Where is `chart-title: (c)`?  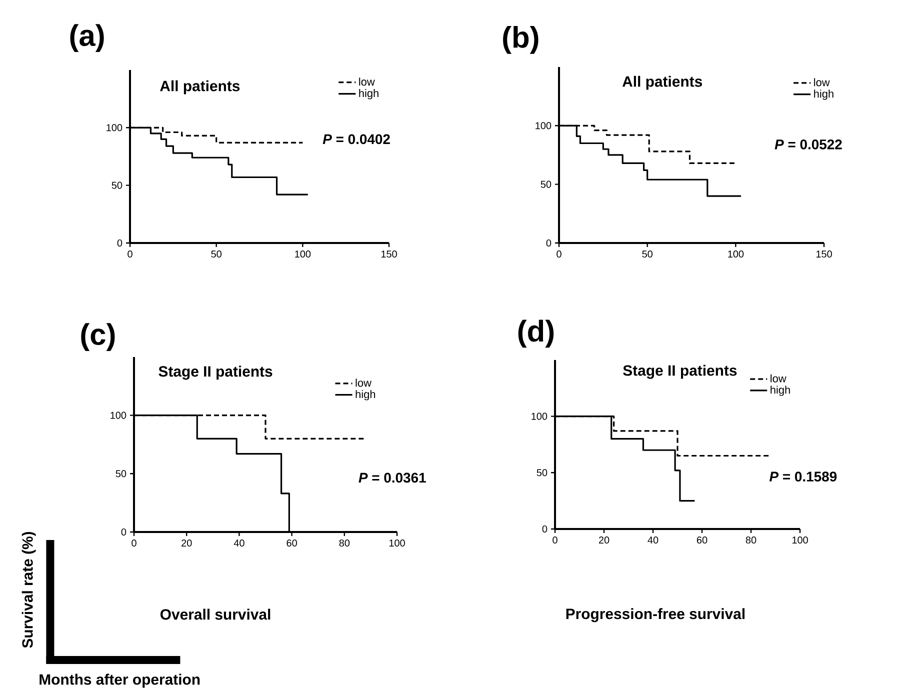 chart-title: (c) is located at coordinates (98, 337).